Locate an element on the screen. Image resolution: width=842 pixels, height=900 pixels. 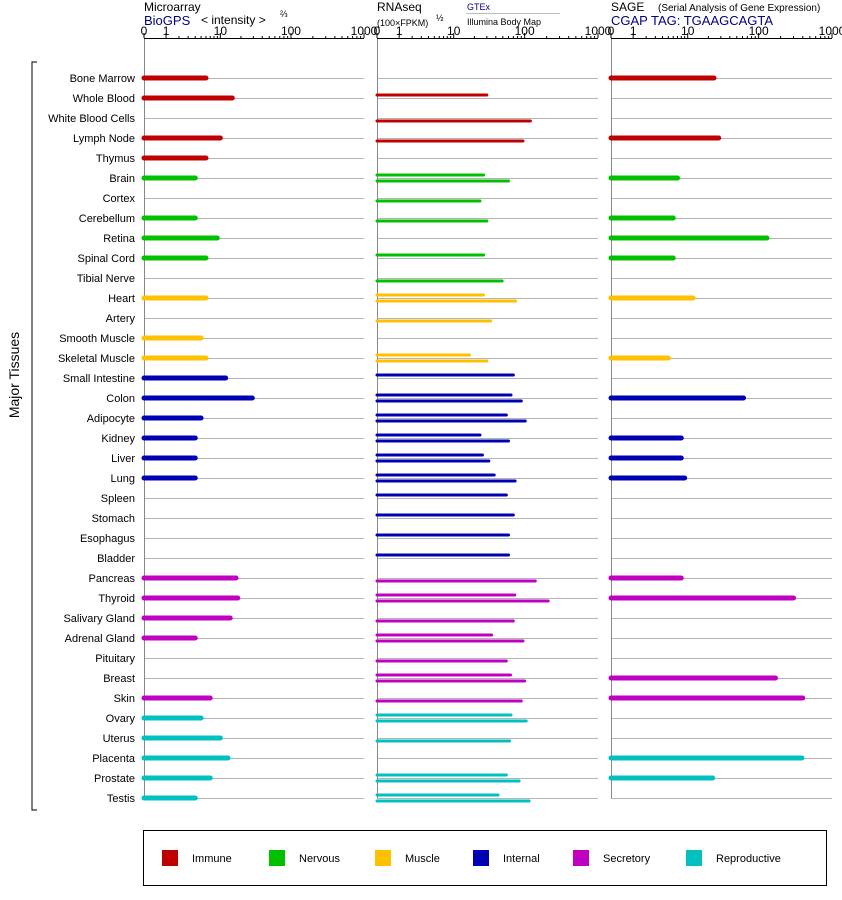
group-label: Major Tissues is located at coordinates (14, 375).